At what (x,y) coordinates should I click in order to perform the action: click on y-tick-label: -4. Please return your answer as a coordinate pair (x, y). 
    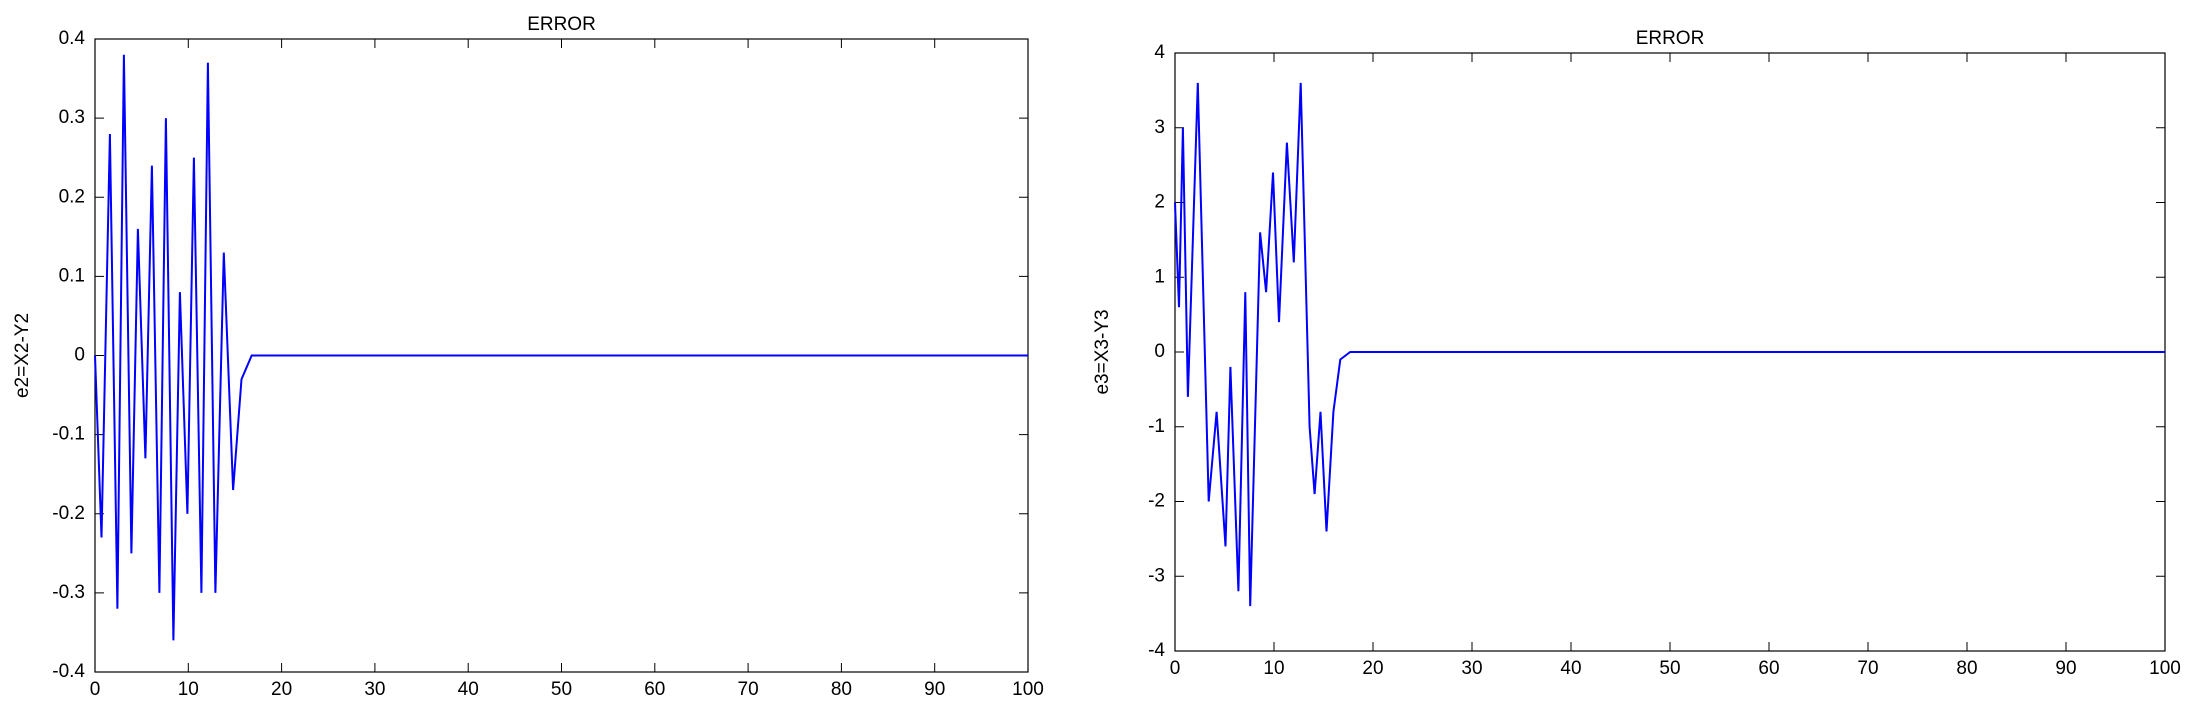
    Looking at the image, I should click on (1156, 650).